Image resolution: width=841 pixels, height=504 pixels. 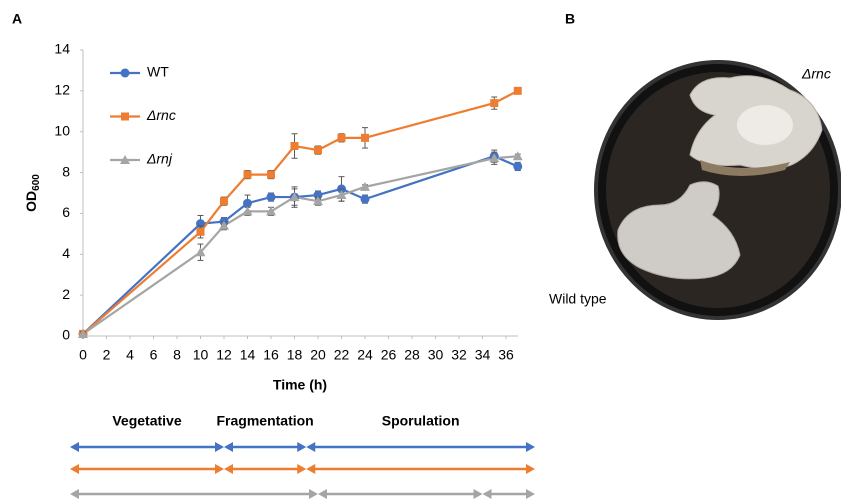 What do you see at coordinates (154, 355) in the screenshot?
I see `x-tick-label: 6` at bounding box center [154, 355].